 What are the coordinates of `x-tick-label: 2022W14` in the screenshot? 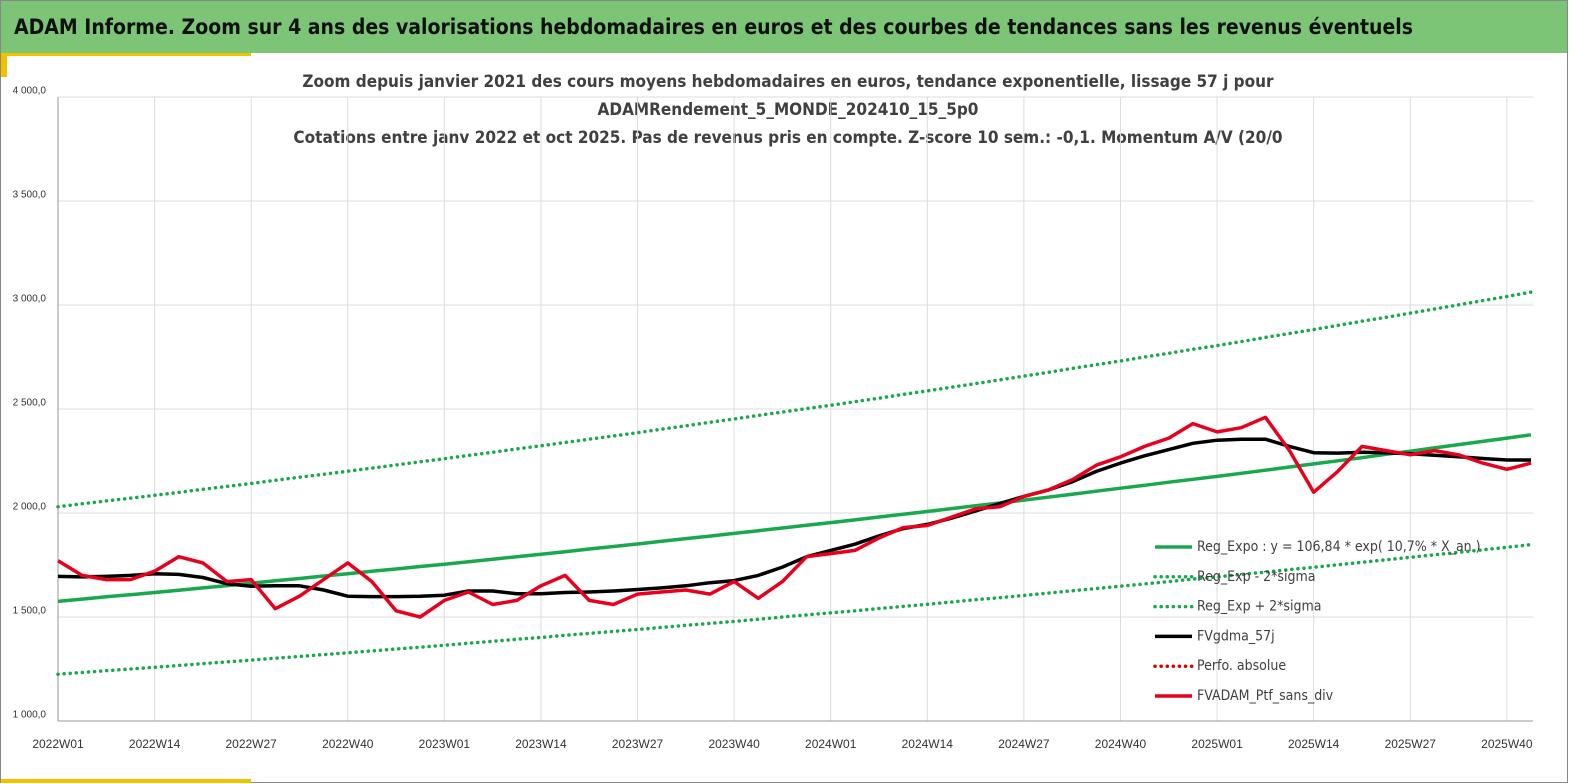 It's located at (155, 744).